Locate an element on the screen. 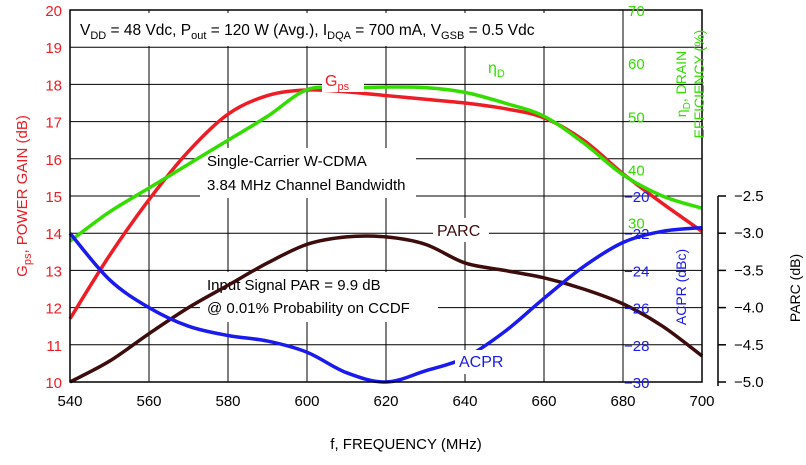 This screenshot has width=806, height=465. acpr-series-label: ACPR is located at coordinates (481, 362).